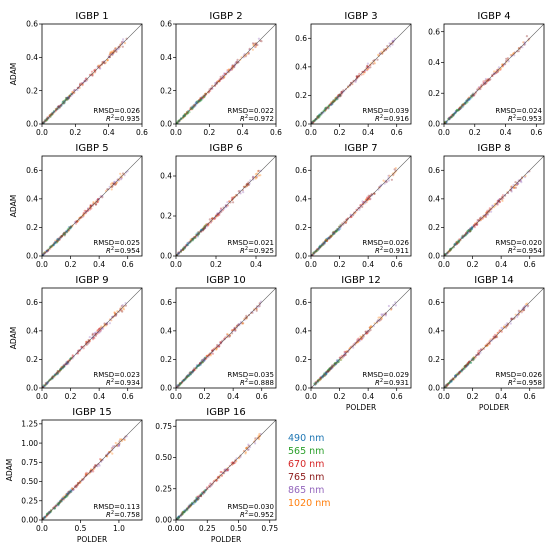 The width and height of the screenshot is (550, 549). I want to click on panel-title: IGBP 12, so click(361, 280).